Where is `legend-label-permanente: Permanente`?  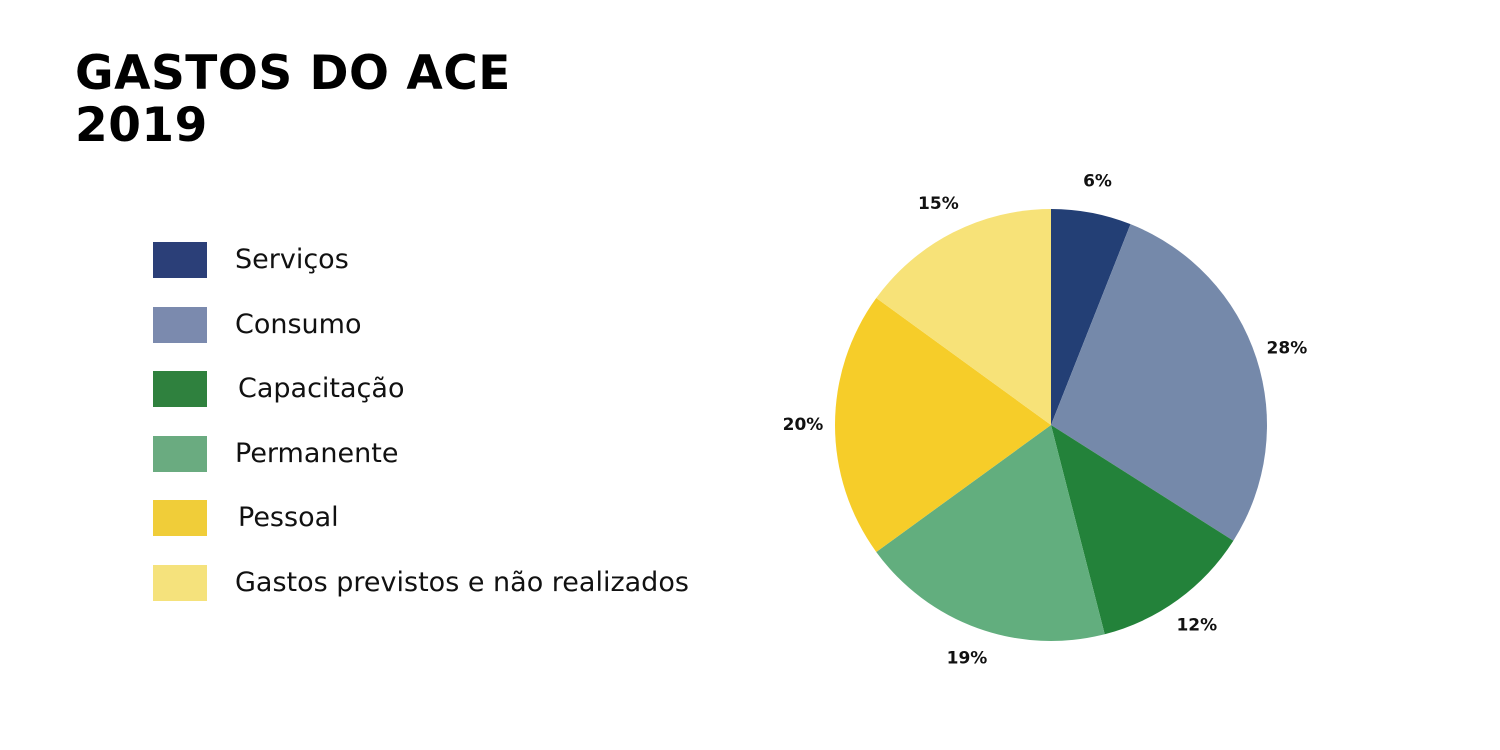
legend-label-permanente: Permanente is located at coordinates (317, 453).